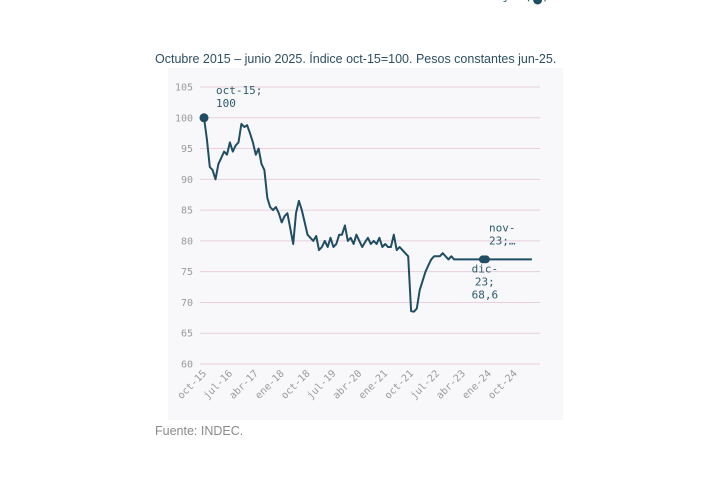 This screenshot has height=480, width=720. Describe the element at coordinates (184, 118) in the screenshot. I see `y-tick-label: 100` at that location.